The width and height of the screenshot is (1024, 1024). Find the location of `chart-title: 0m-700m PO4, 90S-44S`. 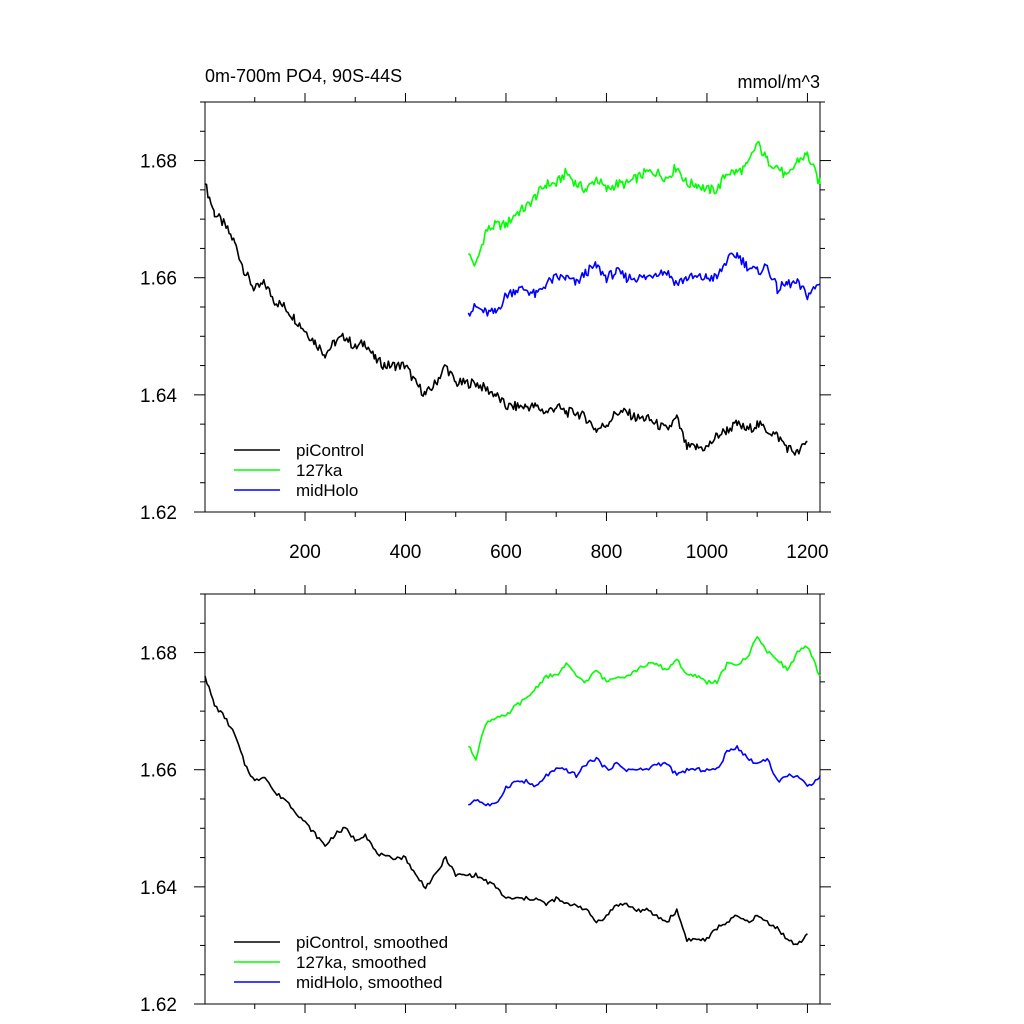

chart-title: 0m-700m PO4, 90S-44S is located at coordinates (303, 76).